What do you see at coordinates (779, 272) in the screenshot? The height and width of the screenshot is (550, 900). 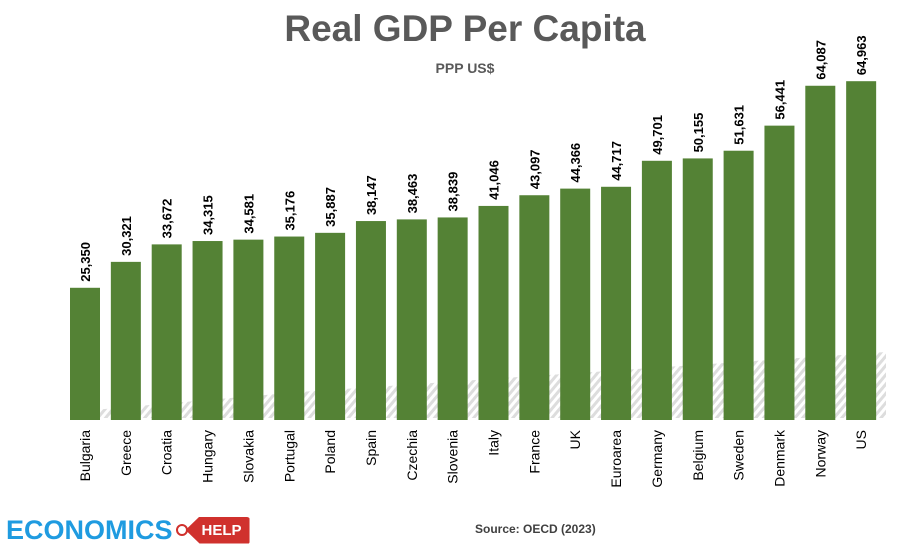 I see `bar-denmark` at bounding box center [779, 272].